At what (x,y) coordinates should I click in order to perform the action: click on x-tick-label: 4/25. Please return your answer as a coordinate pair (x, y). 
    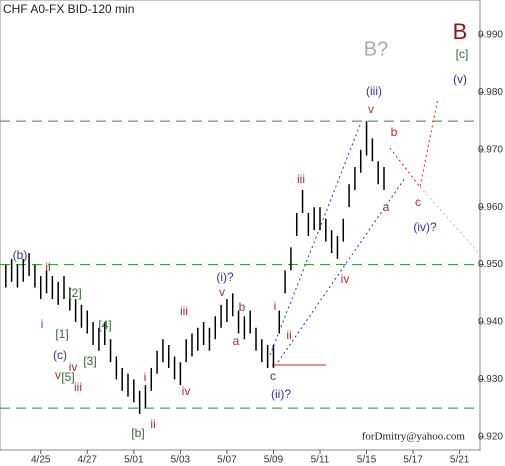
    Looking at the image, I should click on (41, 460).